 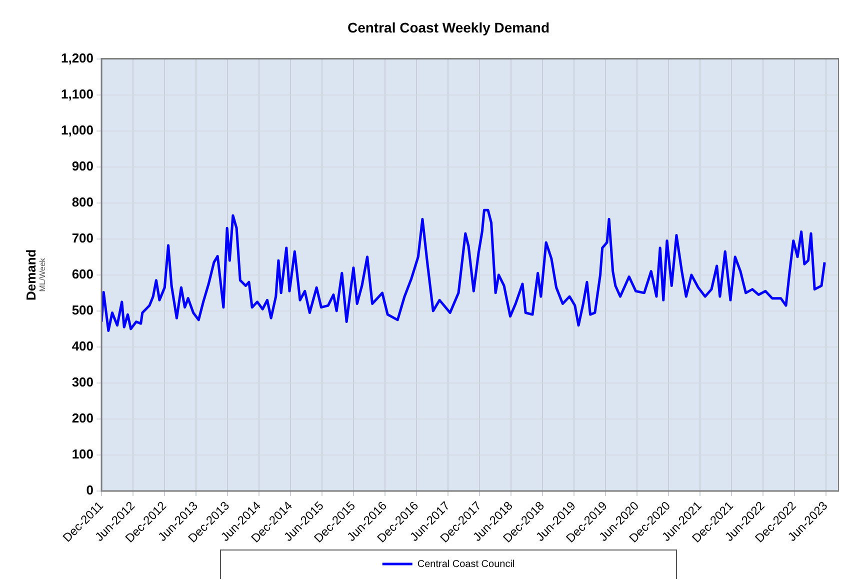 What do you see at coordinates (83, 166) in the screenshot?
I see `y-tick-label: 900` at bounding box center [83, 166].